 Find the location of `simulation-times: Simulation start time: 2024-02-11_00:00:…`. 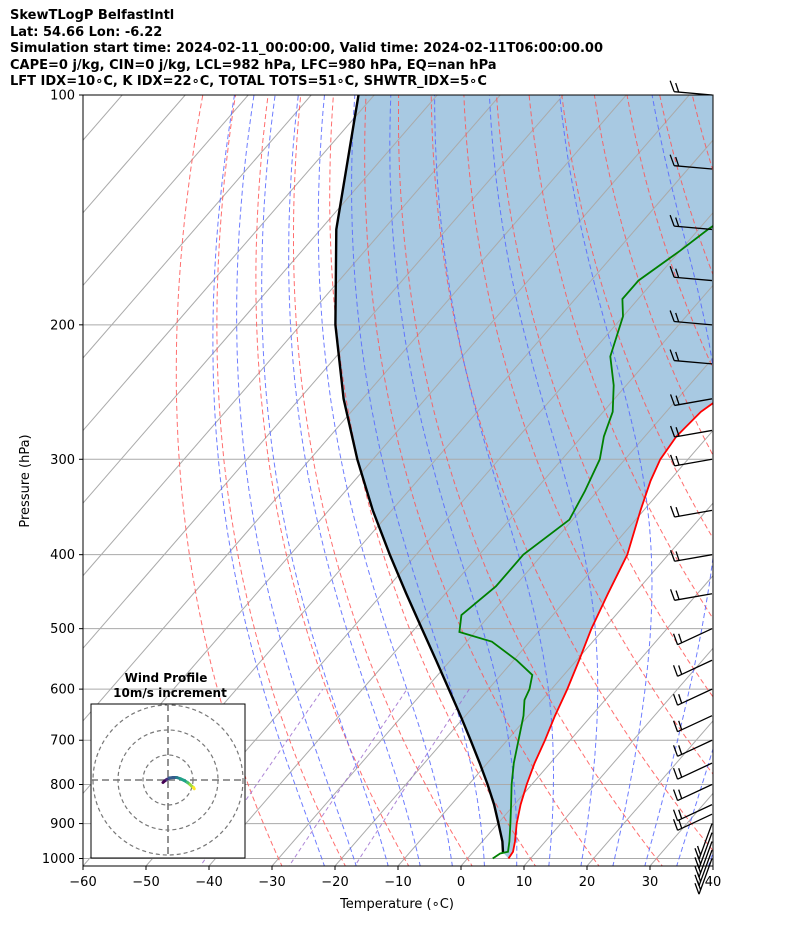

simulation-times: Simulation start time: 2024-02-11_00:00:… is located at coordinates (306, 49).